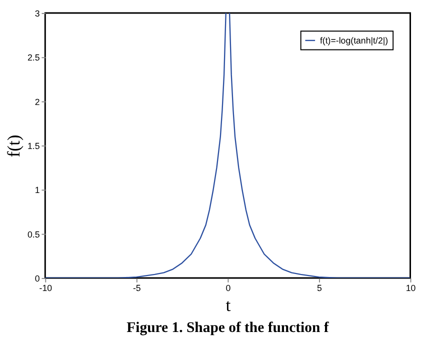 The width and height of the screenshot is (424, 346). Describe the element at coordinates (37, 190) in the screenshot. I see `y-tick-label: 1` at that location.